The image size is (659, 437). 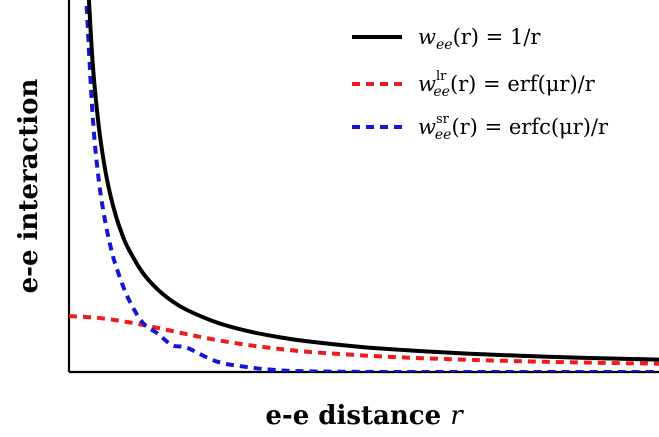 What do you see at coordinates (507, 84) in the screenshot?
I see `legend-label-long-range: wlr ee(r) = erf(μr)/r` at bounding box center [507, 84].